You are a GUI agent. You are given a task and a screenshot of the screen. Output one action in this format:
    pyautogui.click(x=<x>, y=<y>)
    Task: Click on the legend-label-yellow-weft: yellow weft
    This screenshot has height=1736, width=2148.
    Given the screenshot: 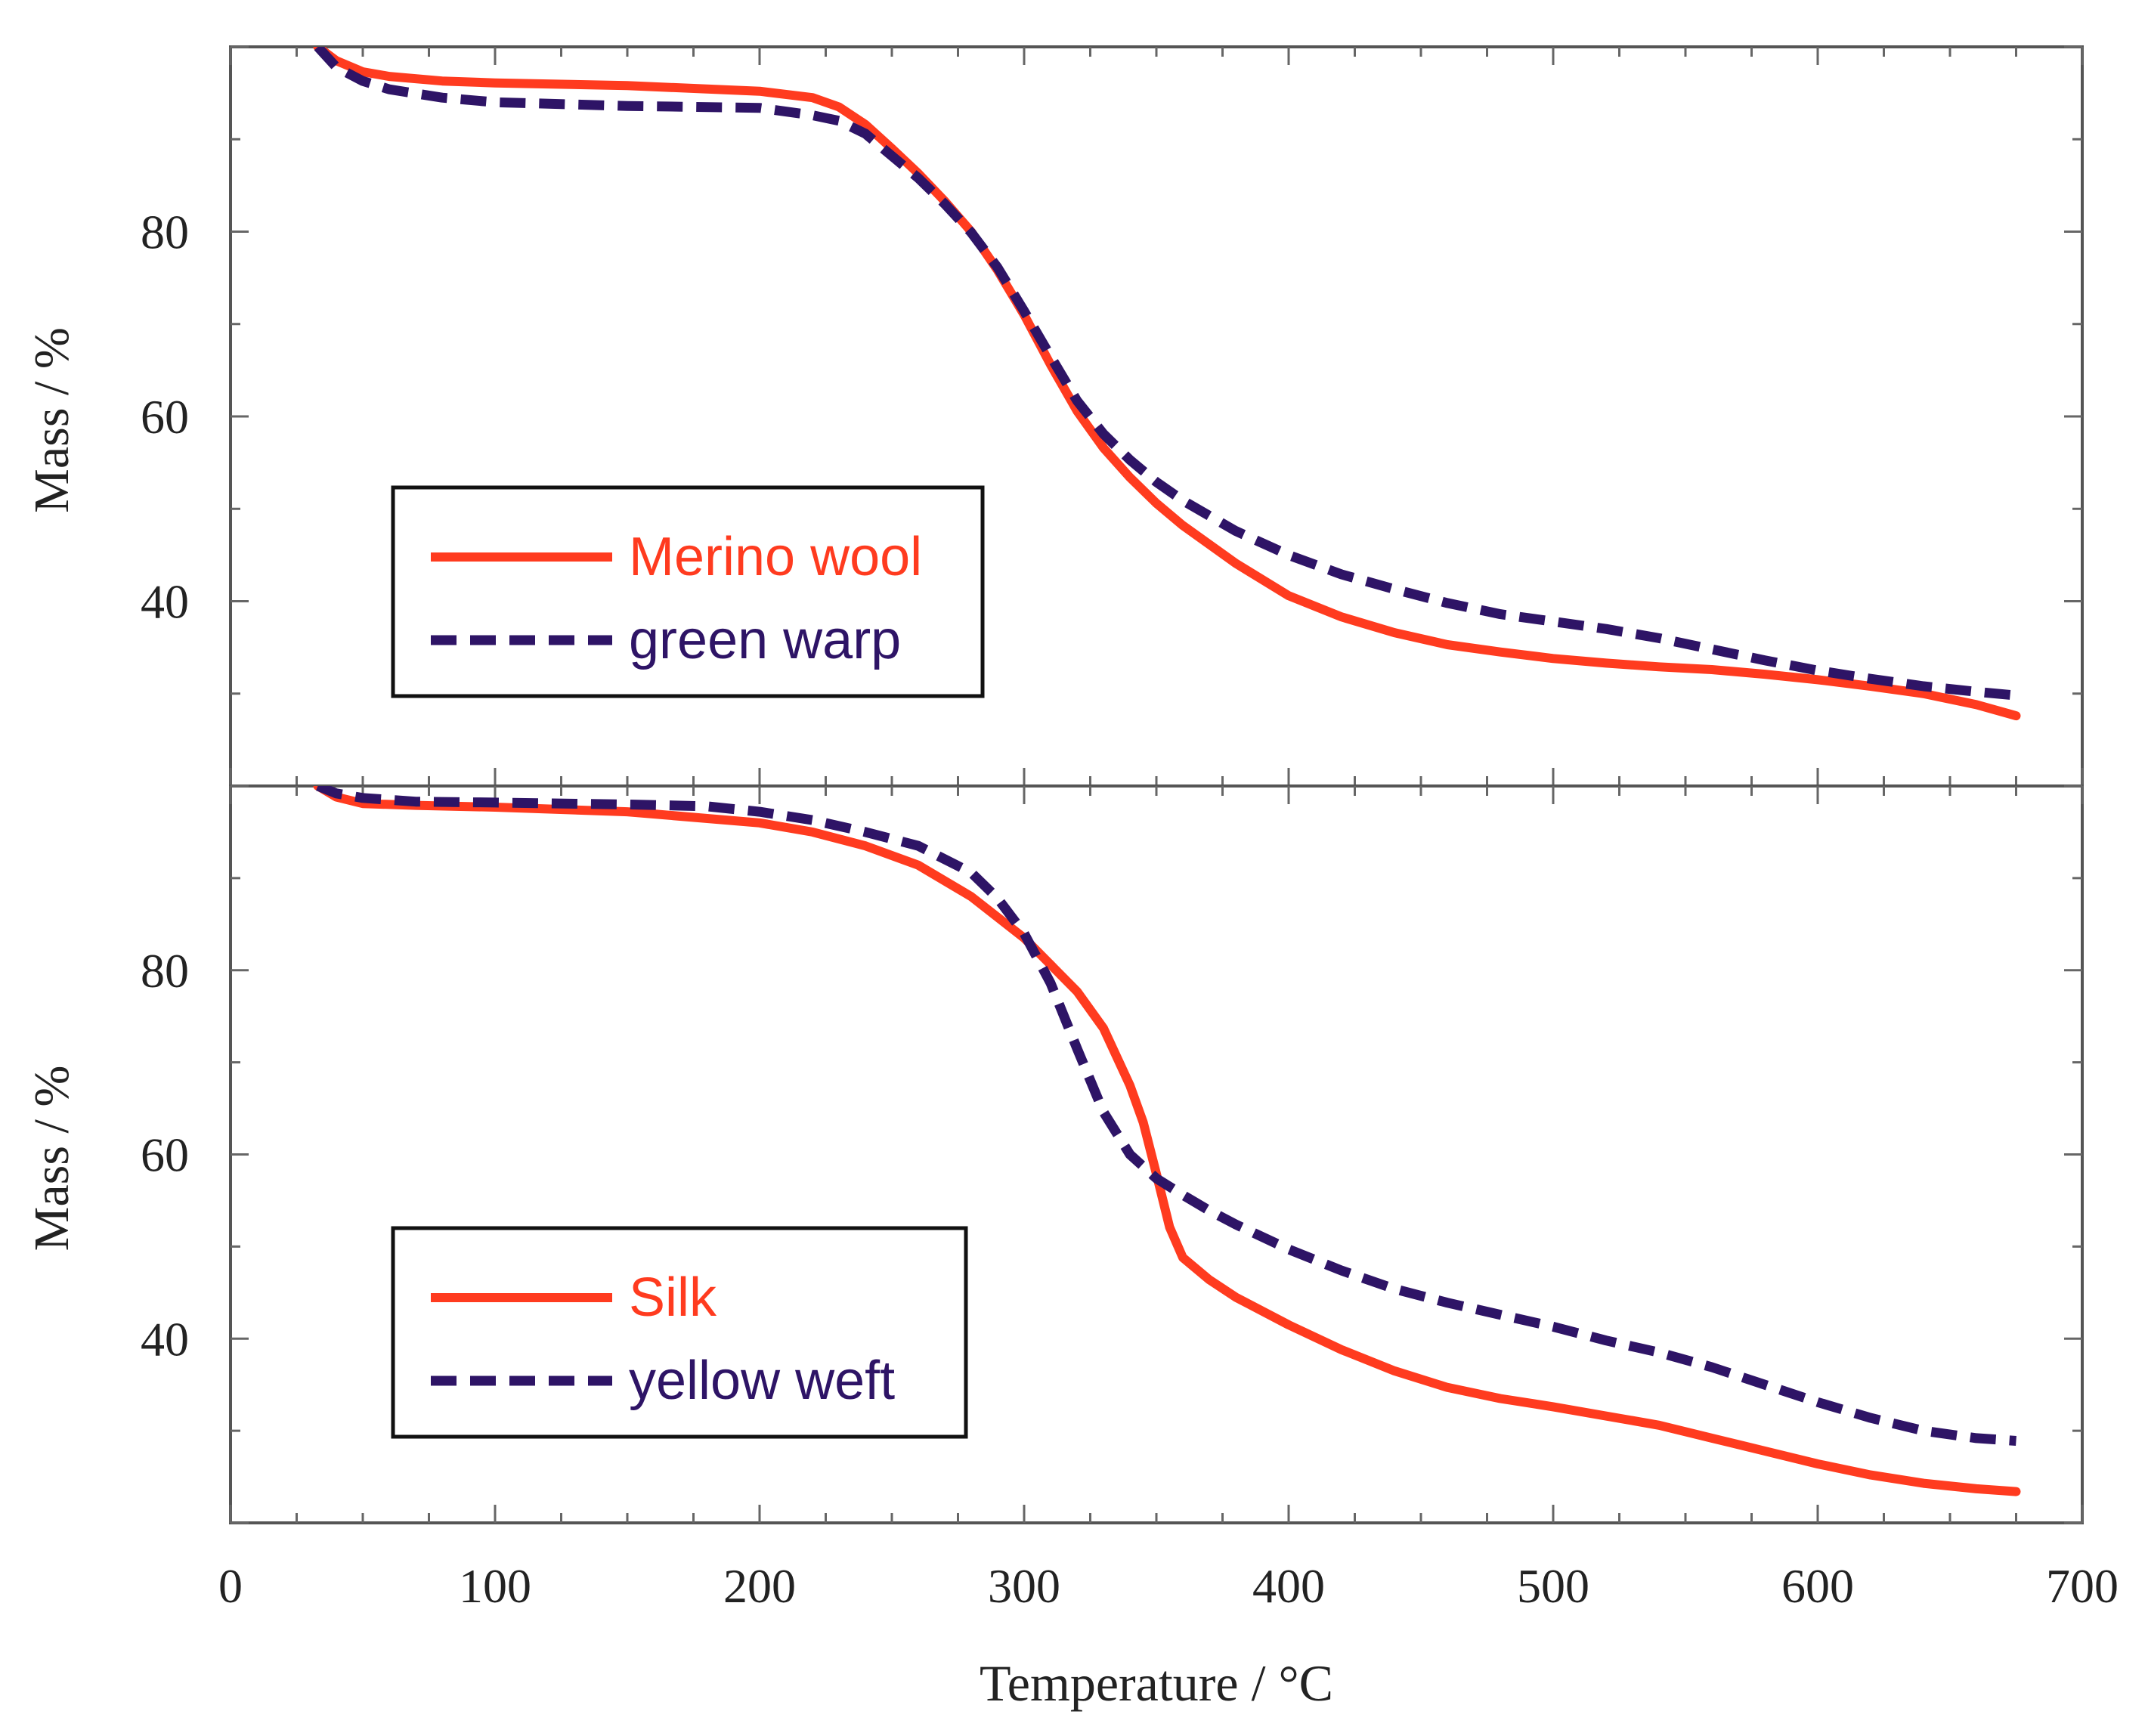 What is the action you would take?
    pyautogui.click(x=762, y=1381)
    